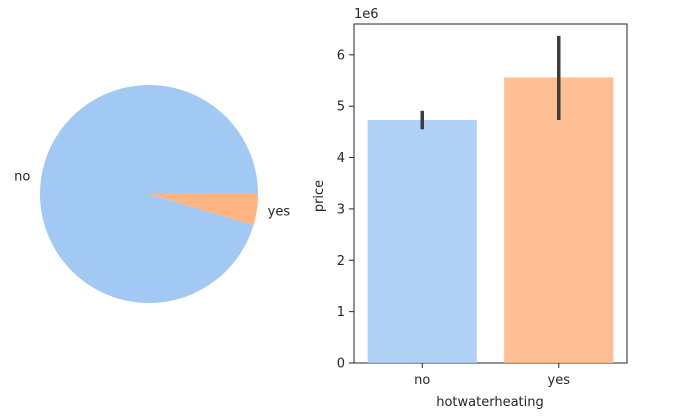  What do you see at coordinates (279, 211) in the screenshot?
I see `pie-label-yes: yes` at bounding box center [279, 211].